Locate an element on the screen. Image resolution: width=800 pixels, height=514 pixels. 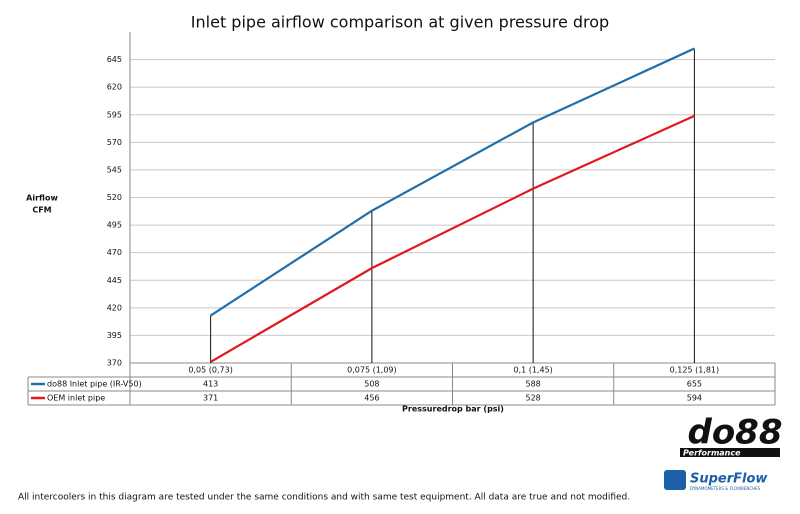
y-tick-label: 595 is located at coordinates (114, 114).